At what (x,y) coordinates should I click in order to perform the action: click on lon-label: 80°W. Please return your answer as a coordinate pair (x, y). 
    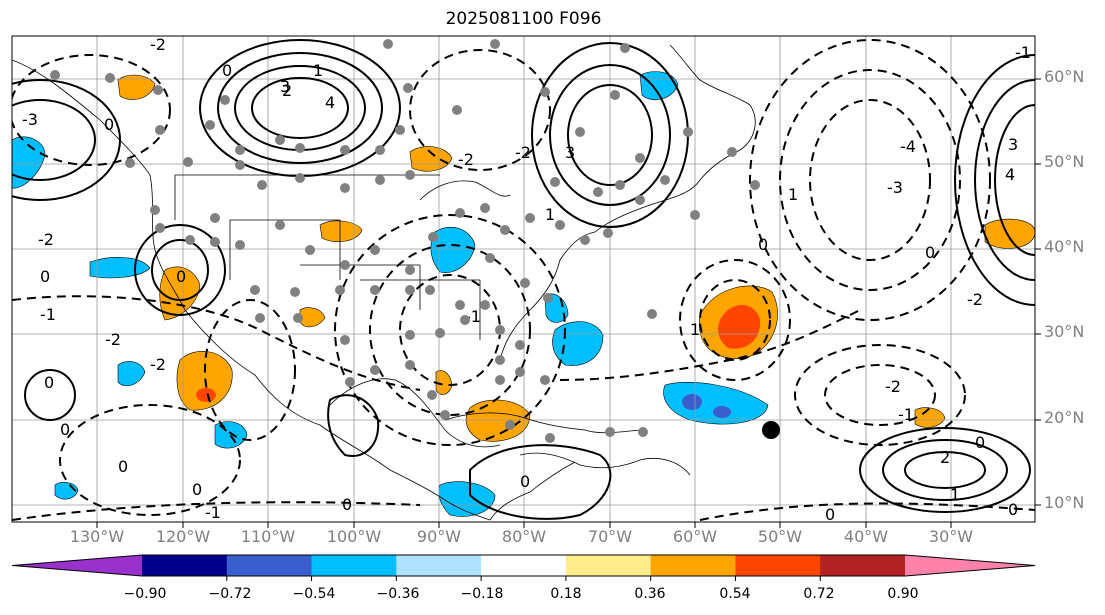
    Looking at the image, I should click on (524, 536).